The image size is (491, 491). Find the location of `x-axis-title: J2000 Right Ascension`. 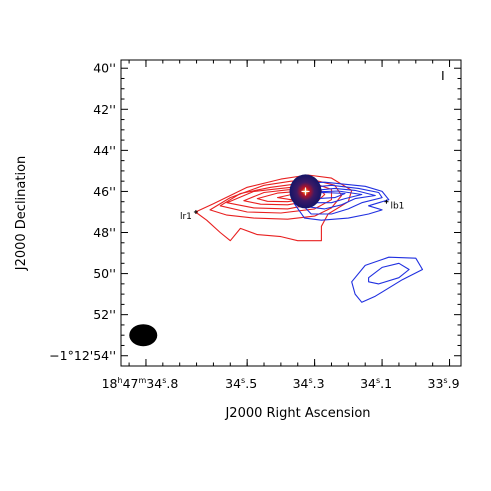

x-axis-title: J2000 Right Ascension is located at coordinates (297, 413).